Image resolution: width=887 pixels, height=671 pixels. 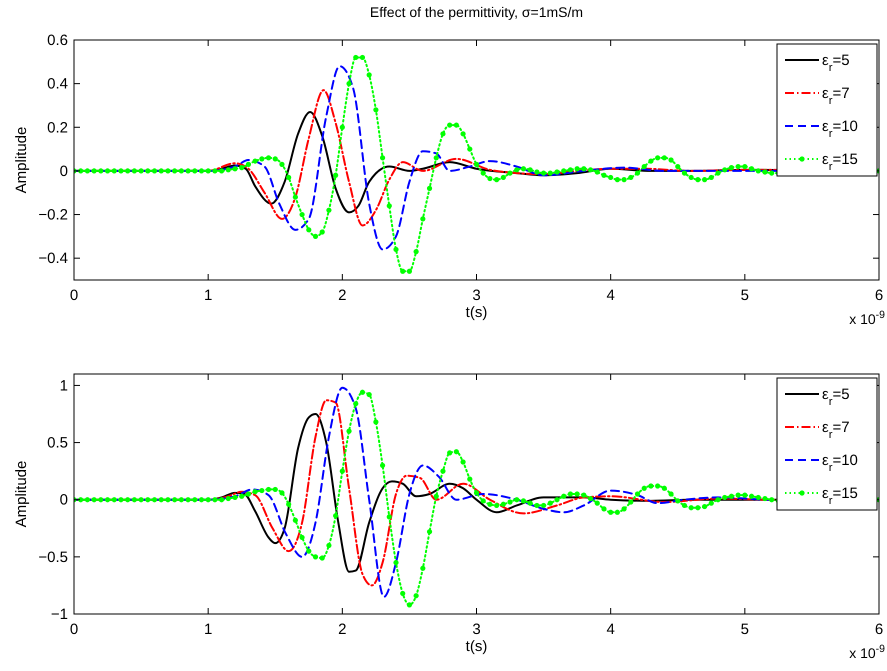 I want to click on y-tick-label: 0.4, so click(x=57, y=84).